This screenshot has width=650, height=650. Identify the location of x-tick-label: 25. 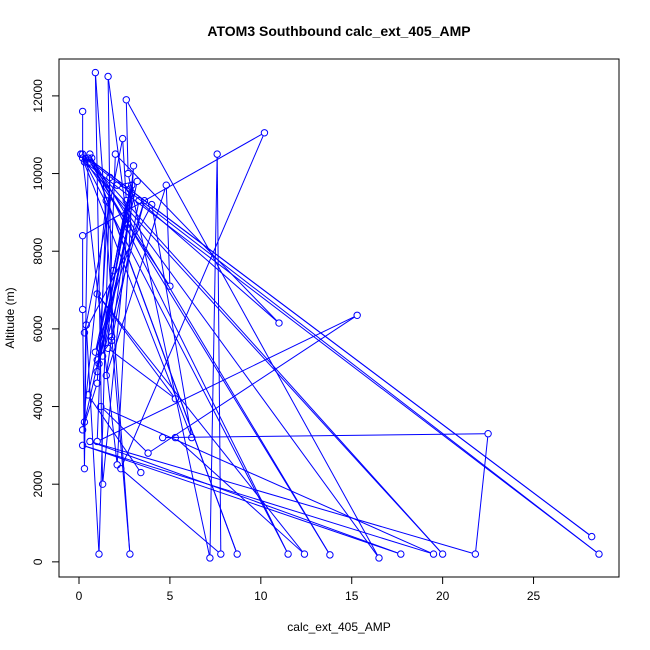
(534, 596).